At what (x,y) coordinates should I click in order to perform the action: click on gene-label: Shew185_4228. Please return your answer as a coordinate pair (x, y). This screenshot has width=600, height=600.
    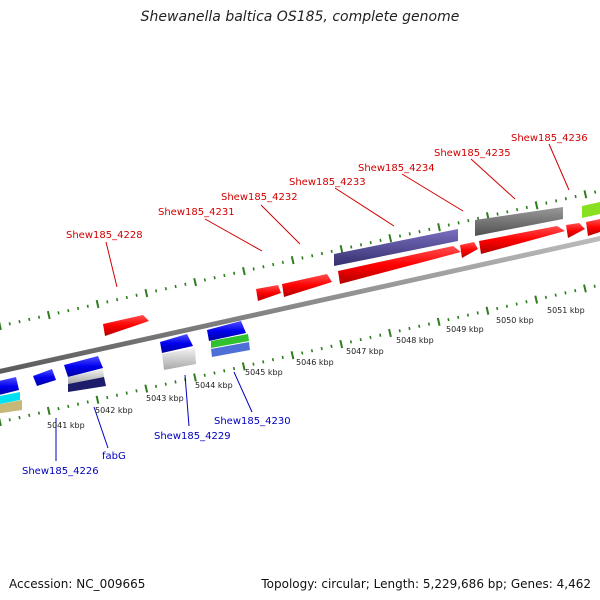
    Looking at the image, I should click on (104, 235).